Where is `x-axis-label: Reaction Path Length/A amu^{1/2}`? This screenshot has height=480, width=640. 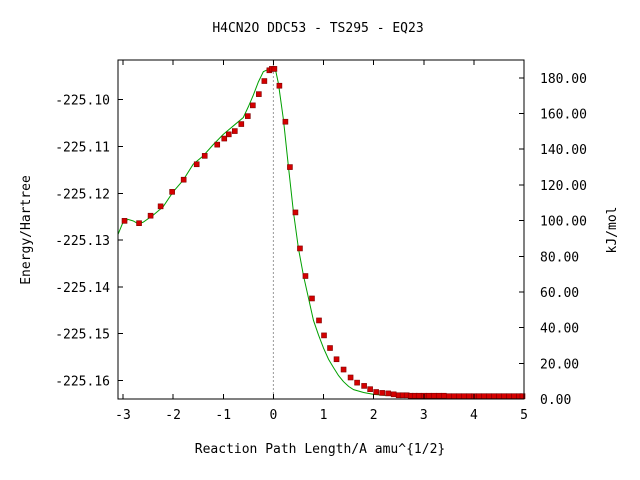 x-axis-label: Reaction Path Length/A amu^{1/2} is located at coordinates (320, 449).